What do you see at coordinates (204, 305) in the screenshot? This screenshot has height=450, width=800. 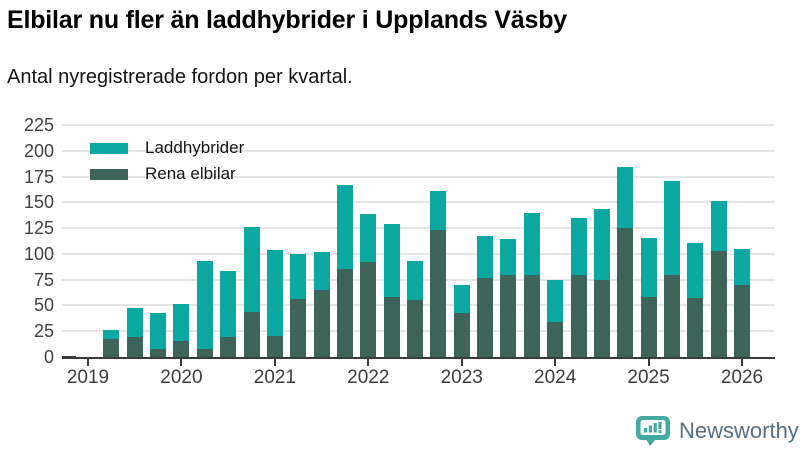 I see `bar-segment-laddhybrider-2020-q2` at bounding box center [204, 305].